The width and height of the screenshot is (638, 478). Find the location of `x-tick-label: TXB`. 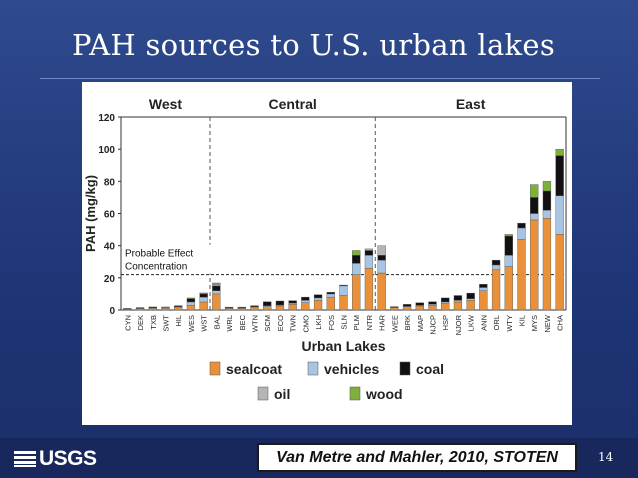

x-tick-label: TXB is located at coordinates (153, 322).